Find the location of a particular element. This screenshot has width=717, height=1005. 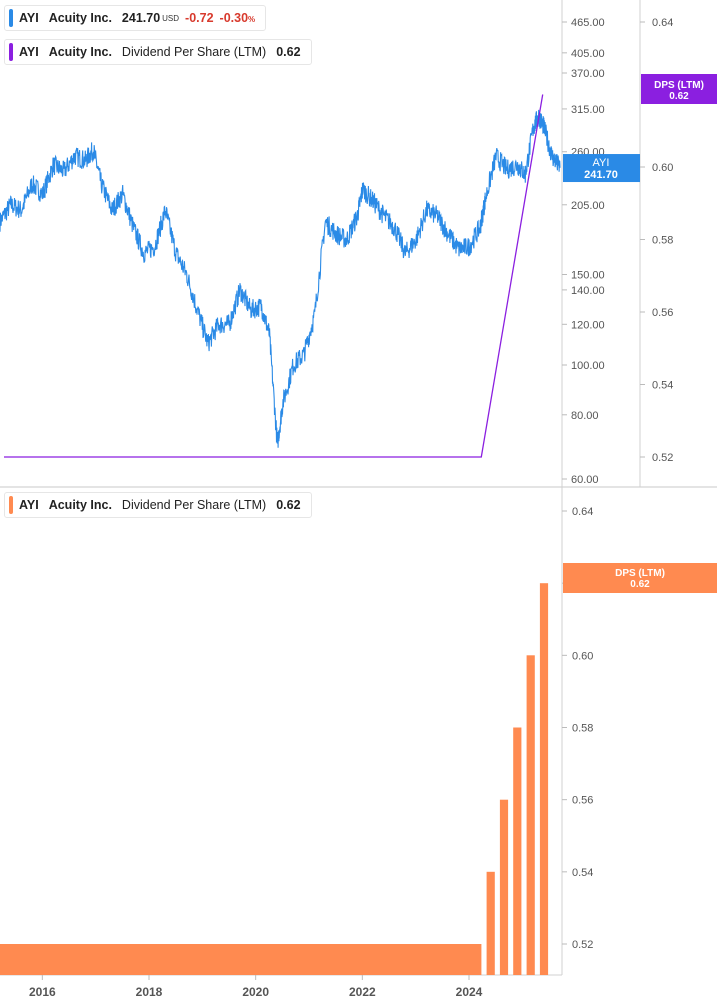

legend-price-change-pct: -0.30% is located at coordinates (238, 18).